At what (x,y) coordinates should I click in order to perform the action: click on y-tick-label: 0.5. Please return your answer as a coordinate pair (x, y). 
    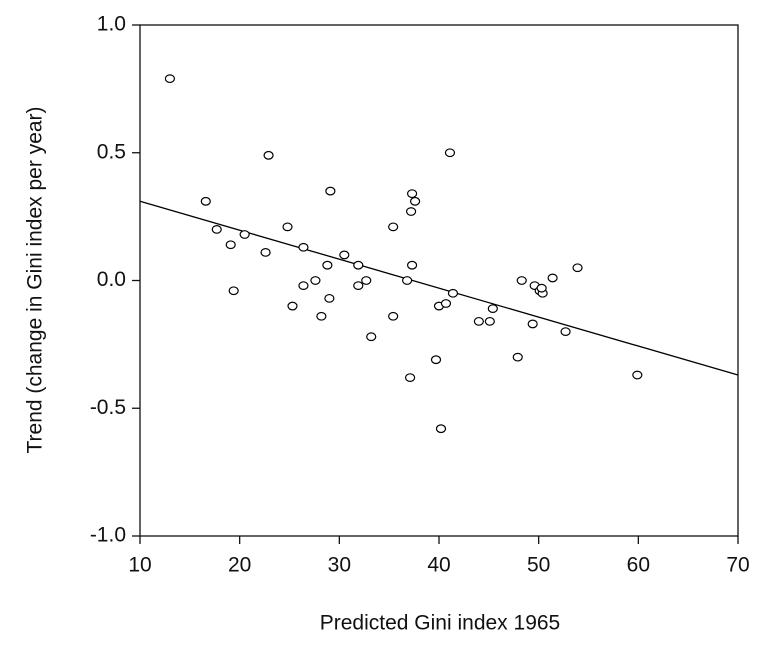
    Looking at the image, I should click on (111, 151).